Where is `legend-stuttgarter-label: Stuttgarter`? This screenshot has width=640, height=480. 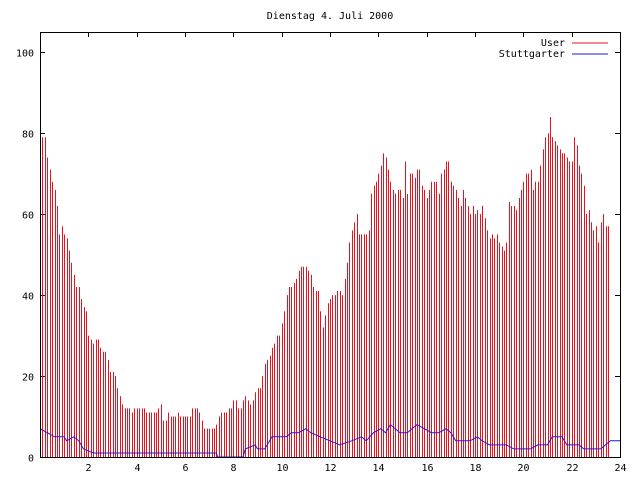 legend-stuttgarter-label: Stuttgarter is located at coordinates (532, 54).